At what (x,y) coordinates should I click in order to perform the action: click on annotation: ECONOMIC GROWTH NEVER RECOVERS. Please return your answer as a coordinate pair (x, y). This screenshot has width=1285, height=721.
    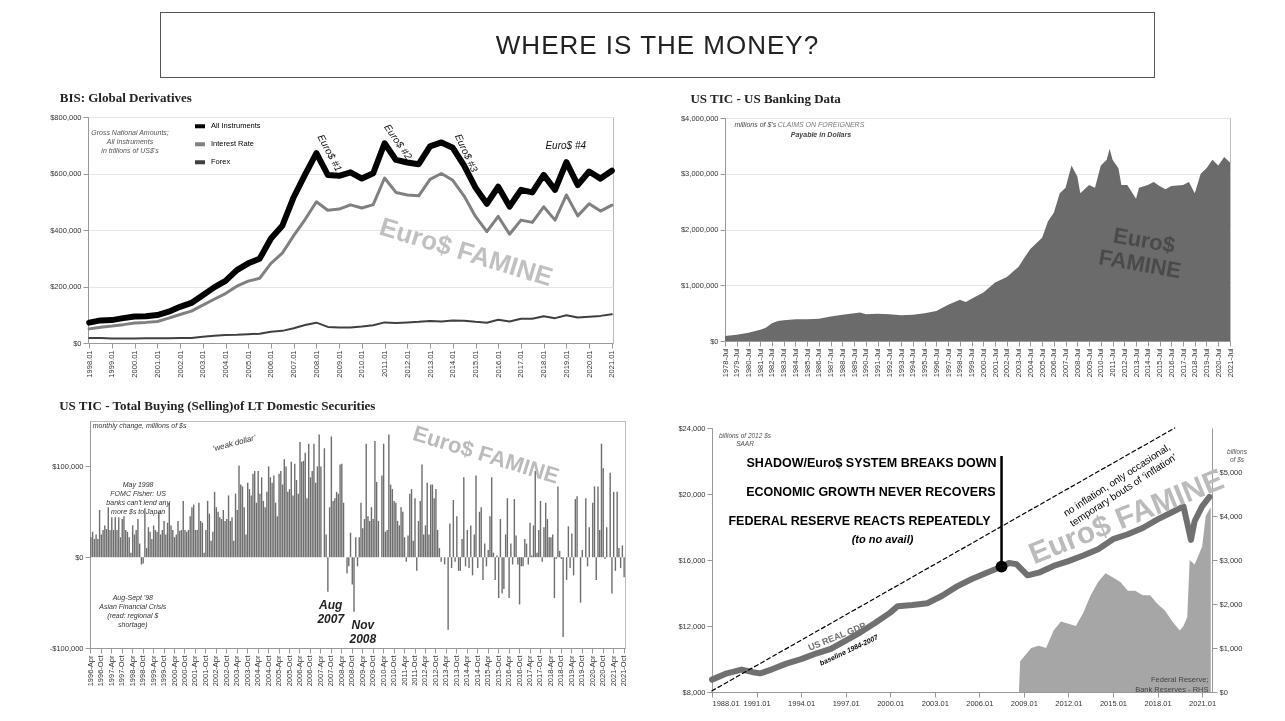
    Looking at the image, I should click on (871, 492).